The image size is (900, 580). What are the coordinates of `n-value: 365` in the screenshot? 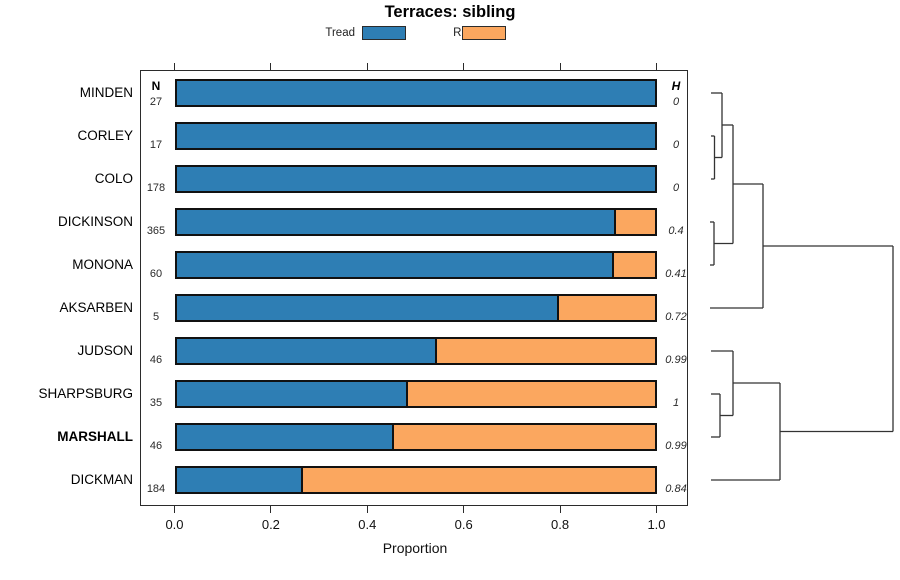 It's located at (156, 231).